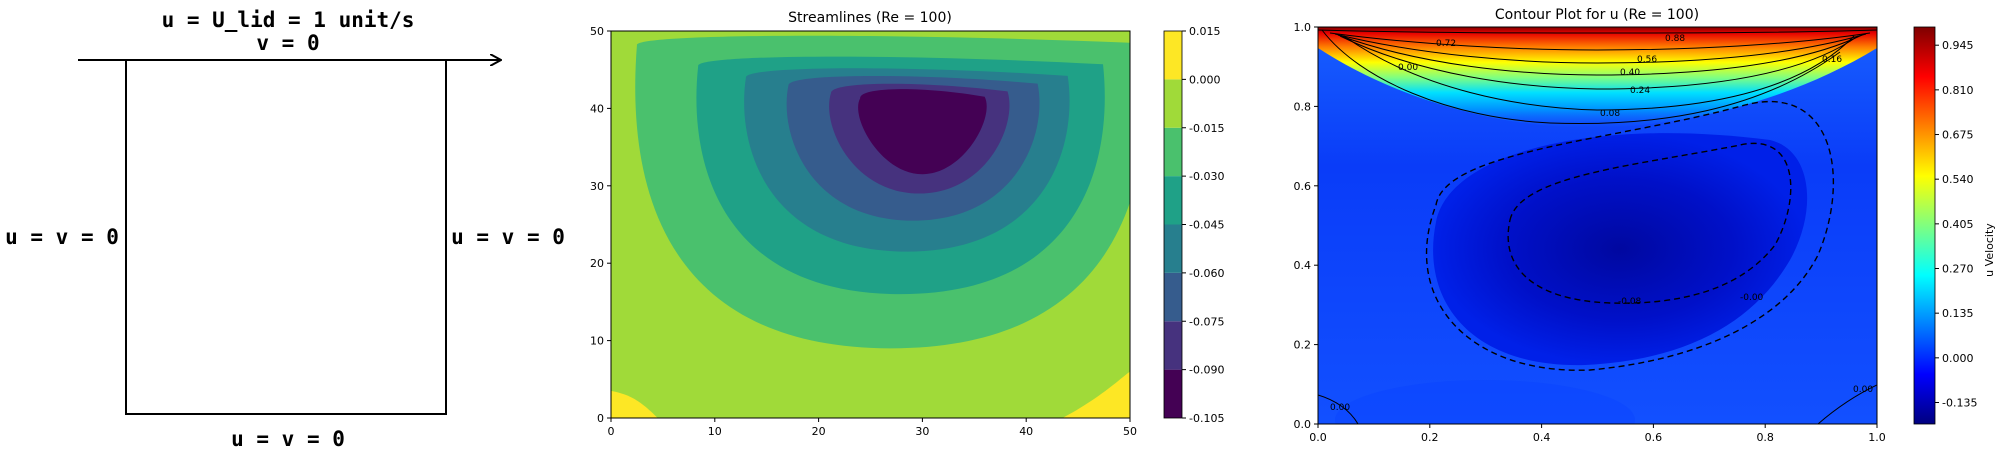 The height and width of the screenshot is (459, 2000). Describe the element at coordinates (597, 263) in the screenshot. I see `y-tick-label: 20` at that location.